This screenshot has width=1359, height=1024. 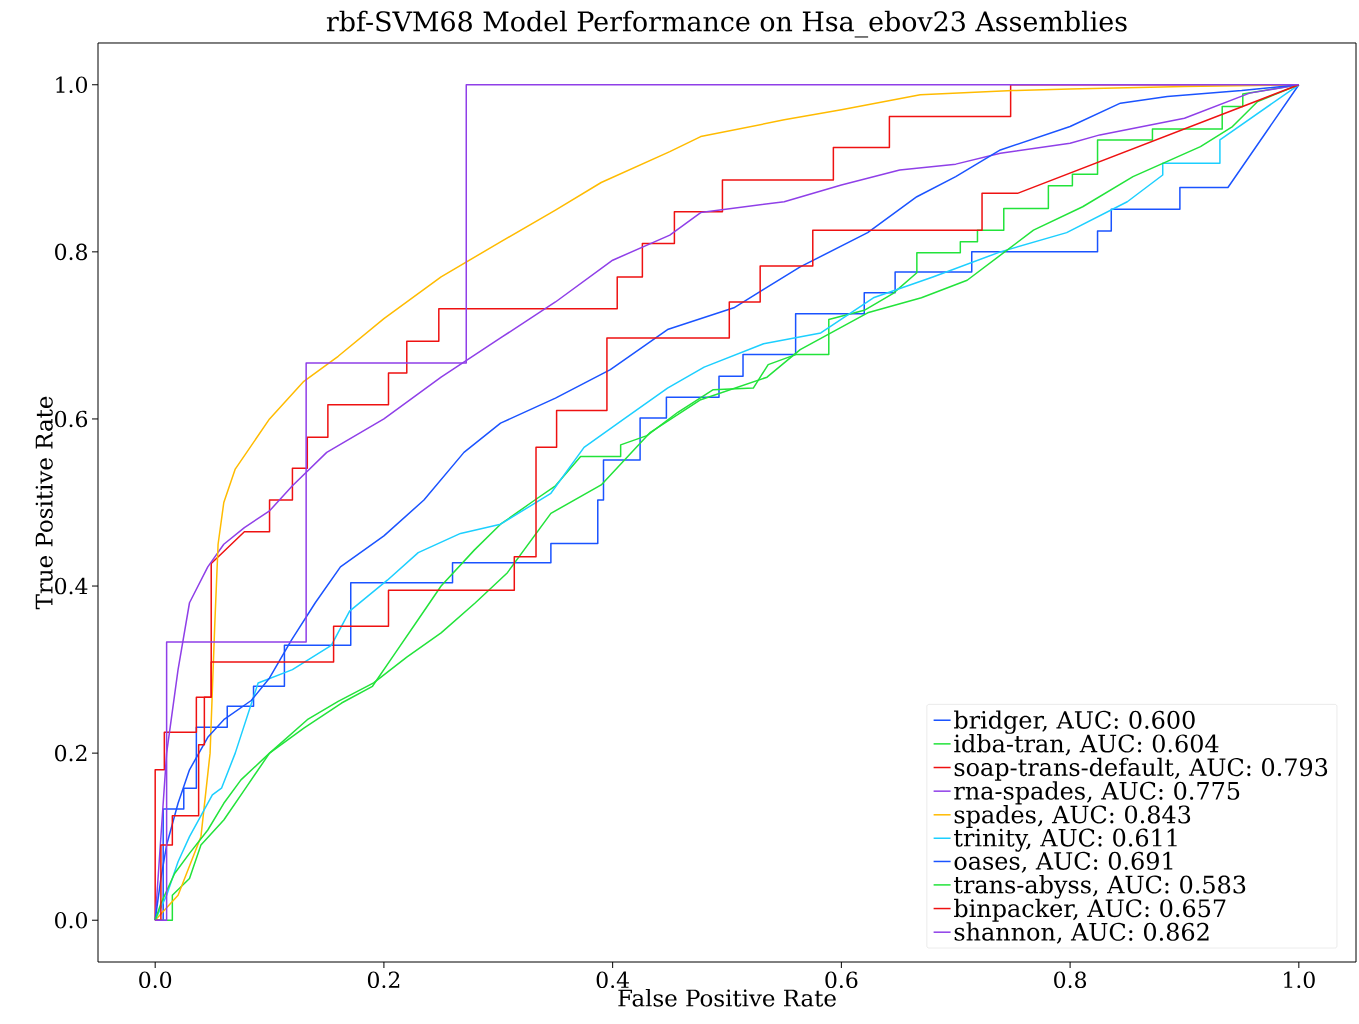 I want to click on y-tick-label: 0.6, so click(x=71, y=419).